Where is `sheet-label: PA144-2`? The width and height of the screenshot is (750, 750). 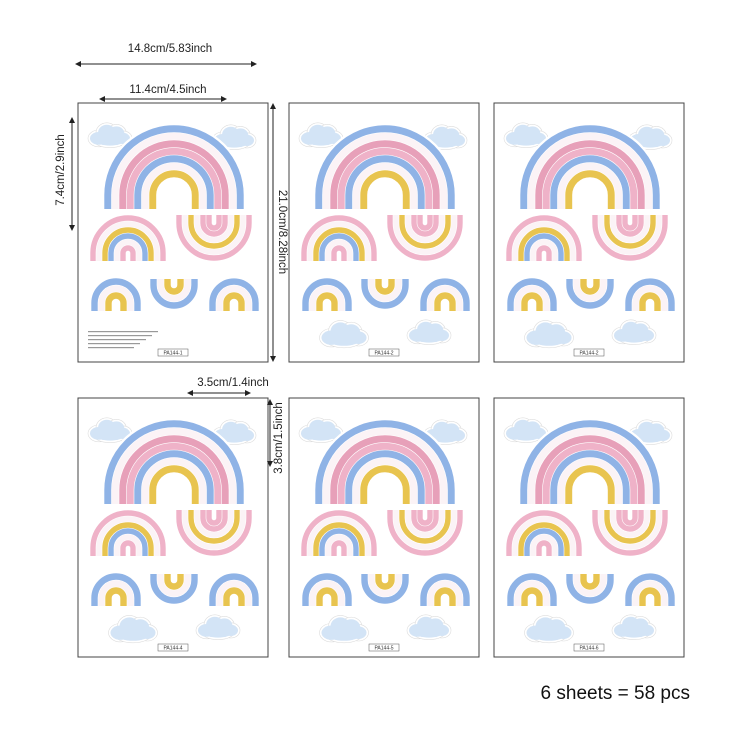 sheet-label: PA144-2 is located at coordinates (588, 354).